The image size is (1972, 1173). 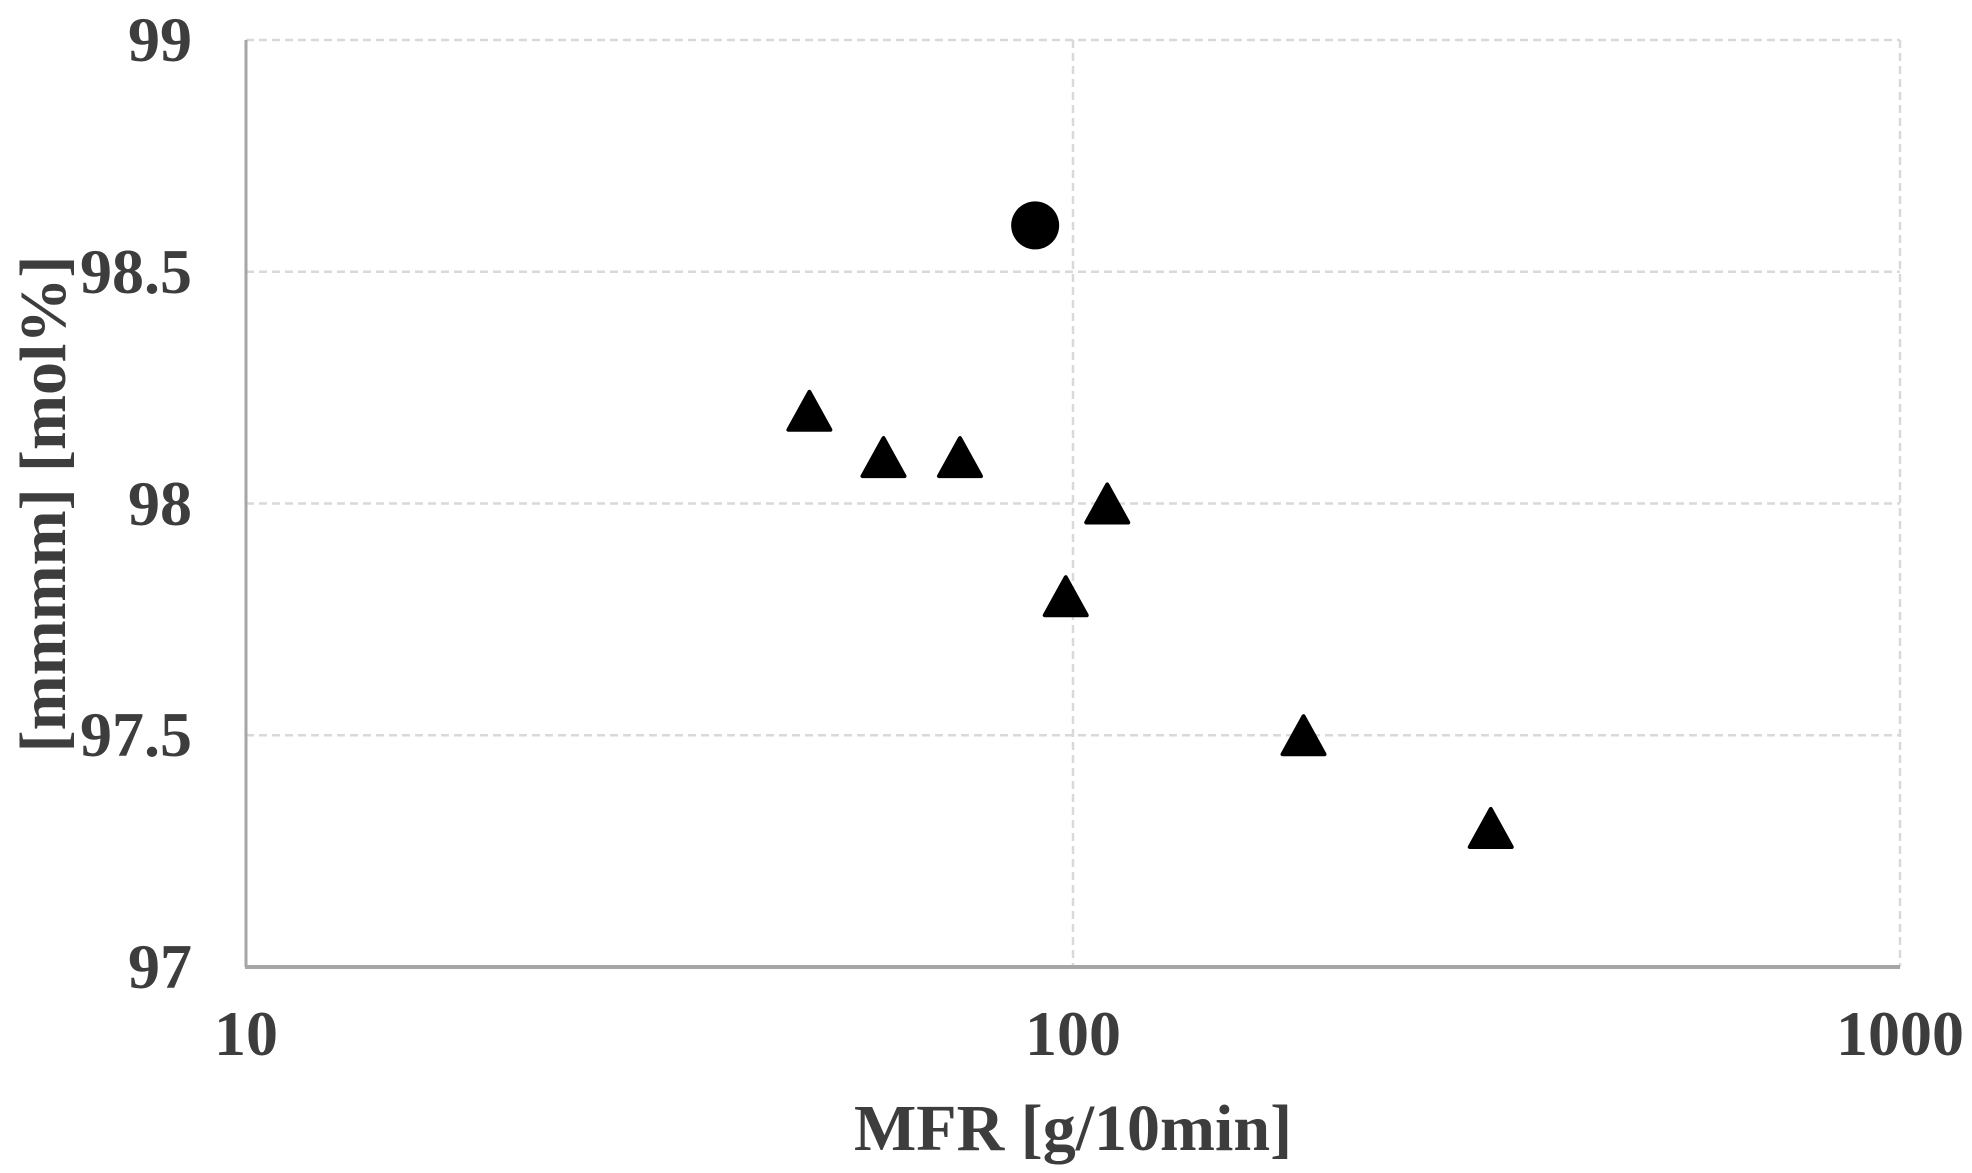 What do you see at coordinates (136, 735) in the screenshot?
I see `y-tick-label: 97.5` at bounding box center [136, 735].